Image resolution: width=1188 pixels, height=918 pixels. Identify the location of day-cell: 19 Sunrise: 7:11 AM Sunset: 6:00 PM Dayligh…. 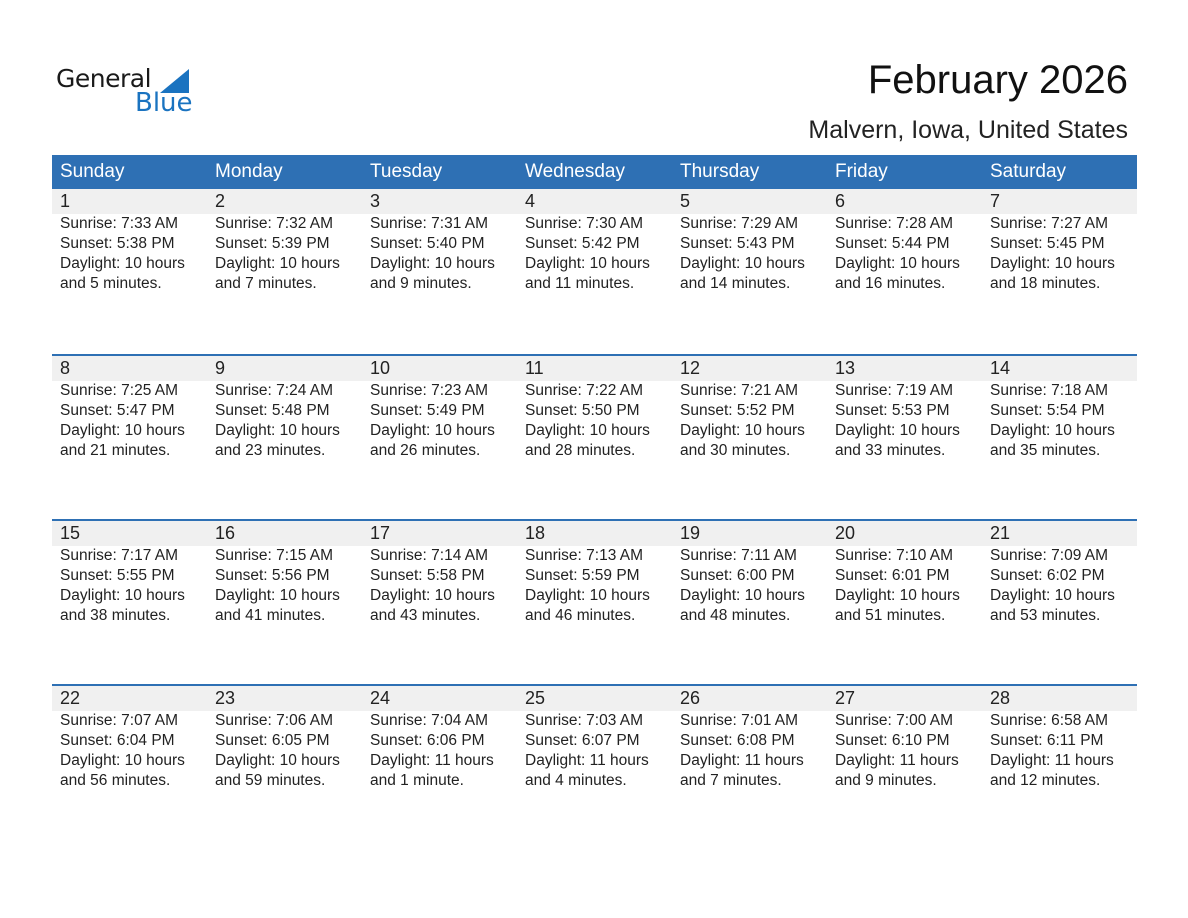
(749, 573).